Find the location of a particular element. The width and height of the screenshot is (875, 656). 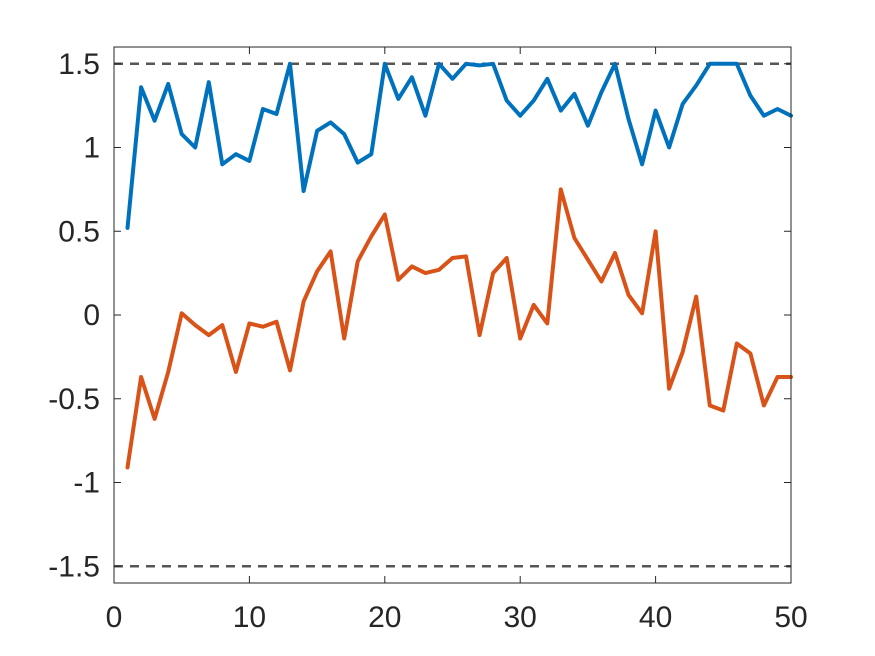

y-tick-label: -0.5 is located at coordinates (74, 399).